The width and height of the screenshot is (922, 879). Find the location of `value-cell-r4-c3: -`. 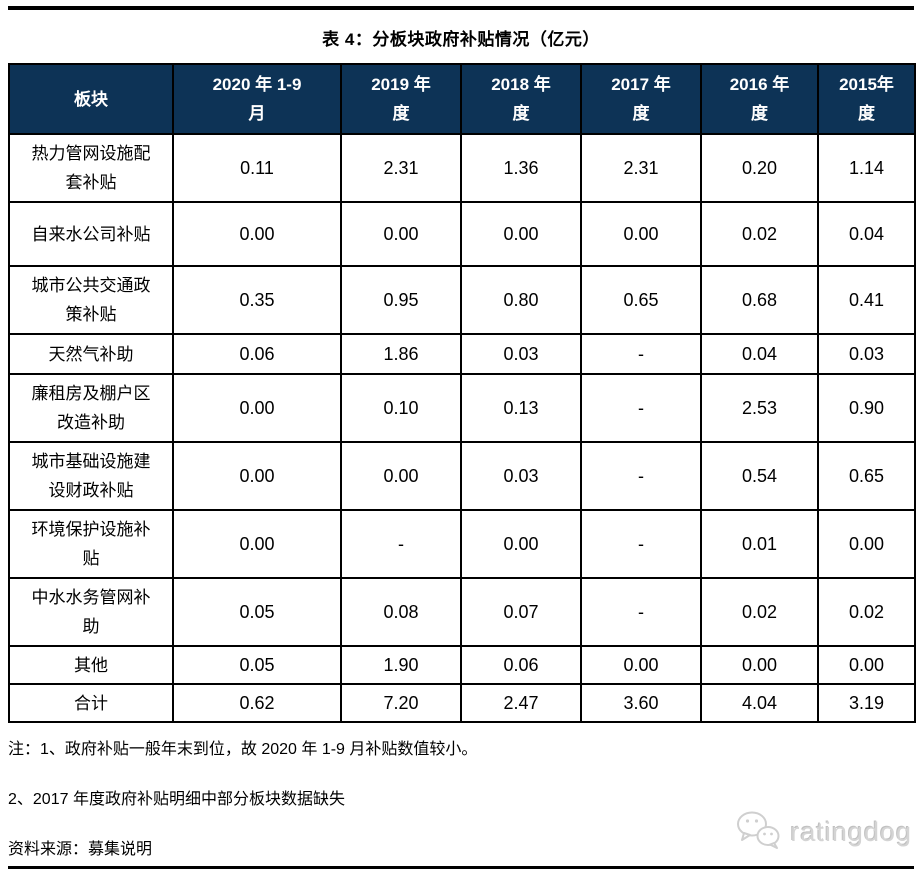

value-cell-r4-c3: - is located at coordinates (641, 408).